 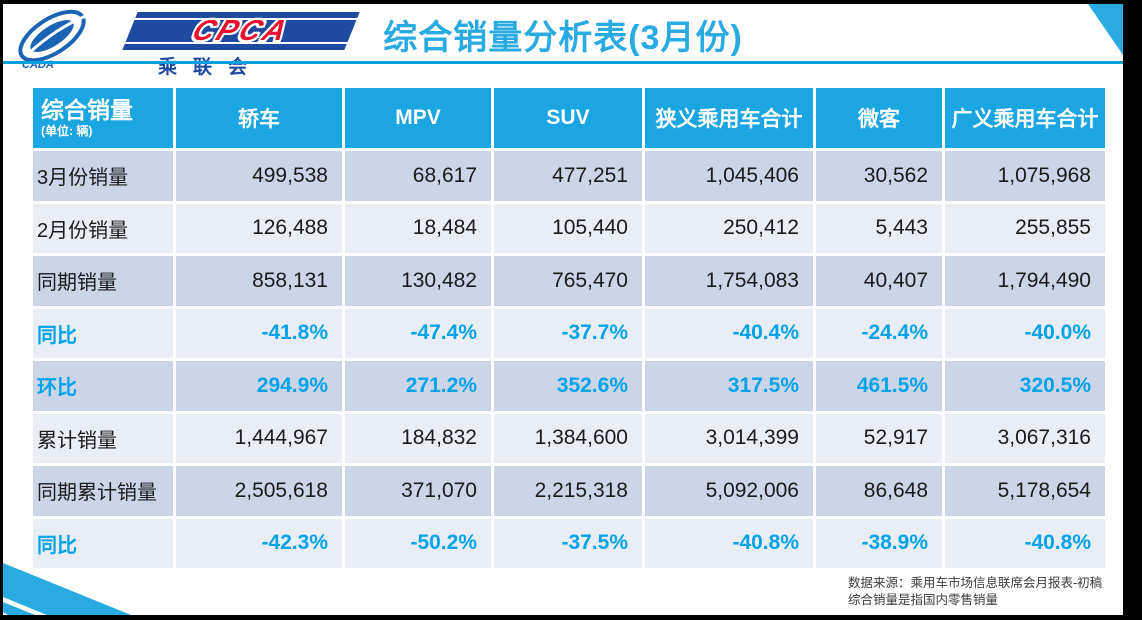 I want to click on column-header-broad-pv-total: 广义乘用车合计, so click(x=1025, y=118).